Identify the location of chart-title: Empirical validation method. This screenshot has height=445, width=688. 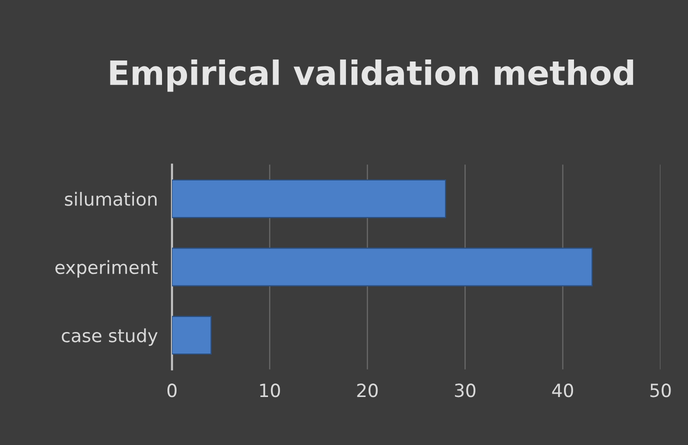
(372, 76).